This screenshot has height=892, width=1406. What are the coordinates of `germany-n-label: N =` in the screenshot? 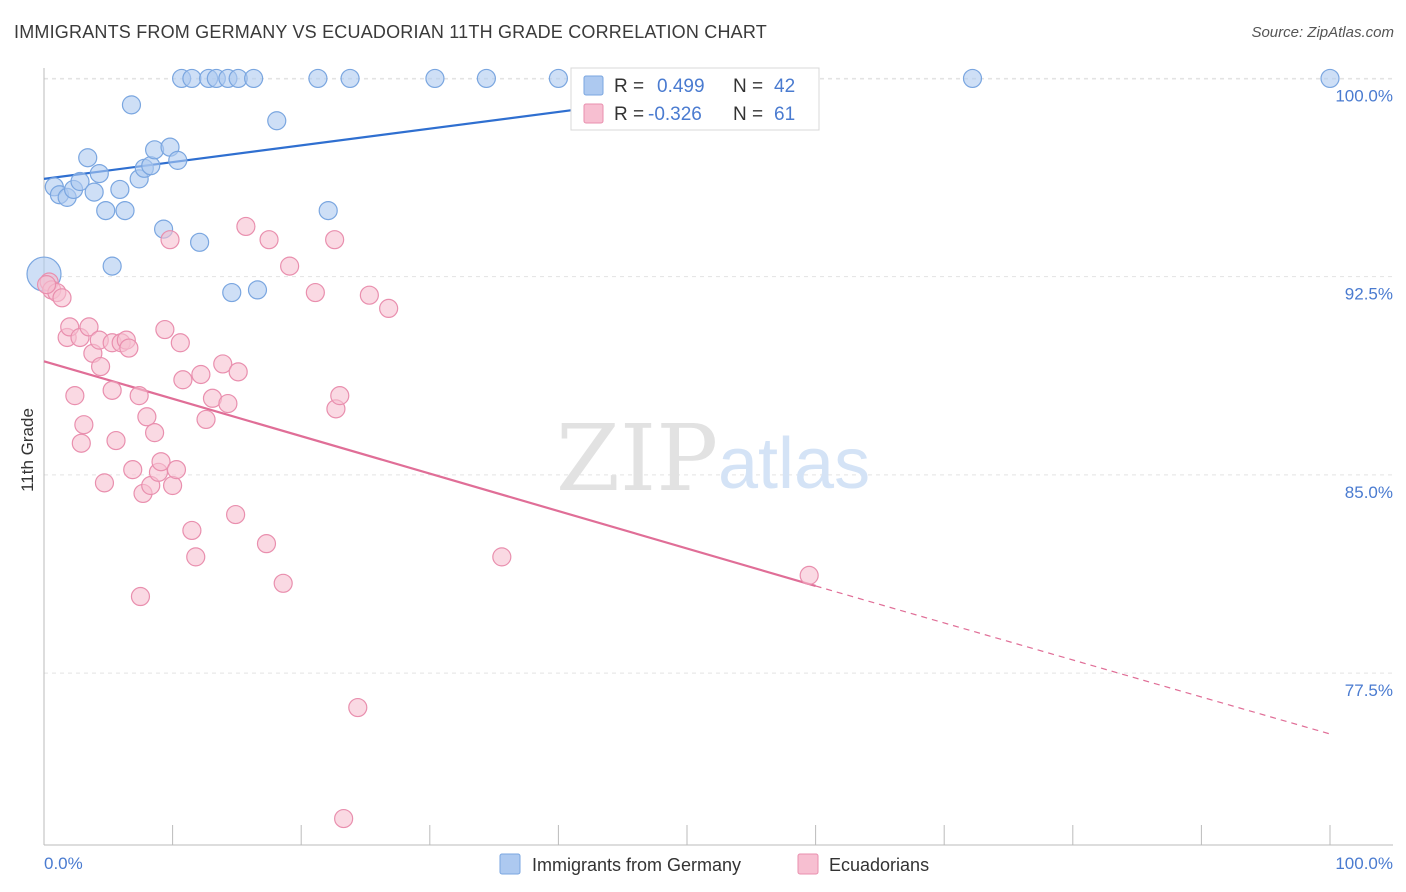 It's located at (748, 86).